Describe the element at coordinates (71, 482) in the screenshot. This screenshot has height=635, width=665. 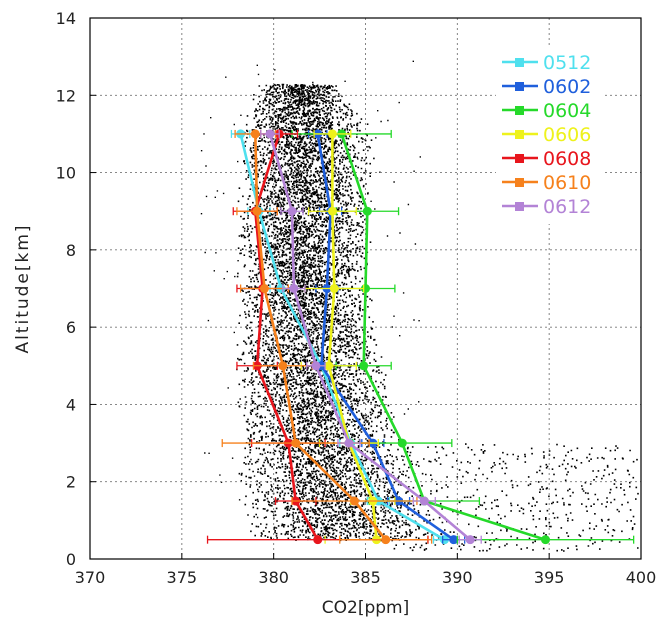
I see `y-tick-label: 2` at that location.